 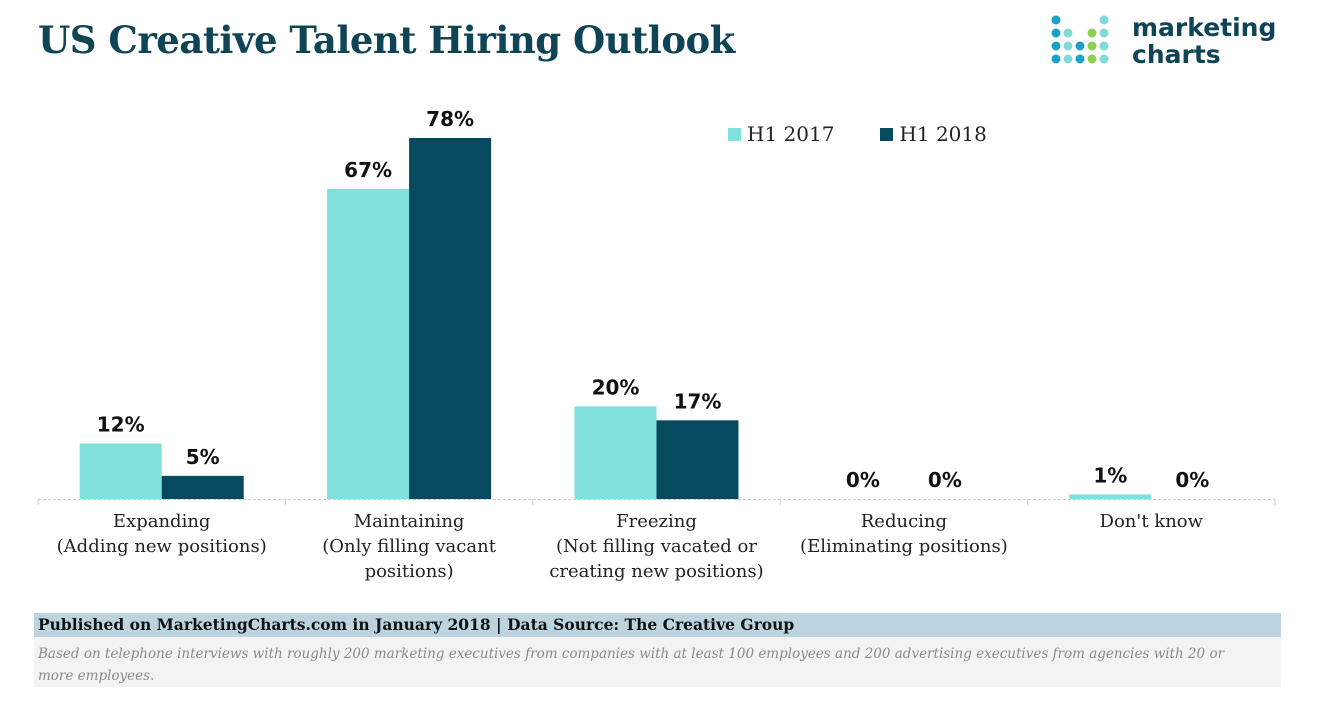 I want to click on x-tick-label: Don't know, so click(x=1152, y=521).